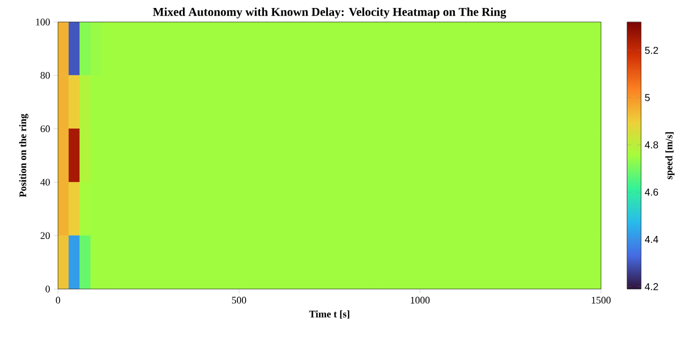 Image resolution: width=698 pixels, height=341 pixels. Describe the element at coordinates (651, 144) in the screenshot. I see `color-bar-label: 4.8` at that location.